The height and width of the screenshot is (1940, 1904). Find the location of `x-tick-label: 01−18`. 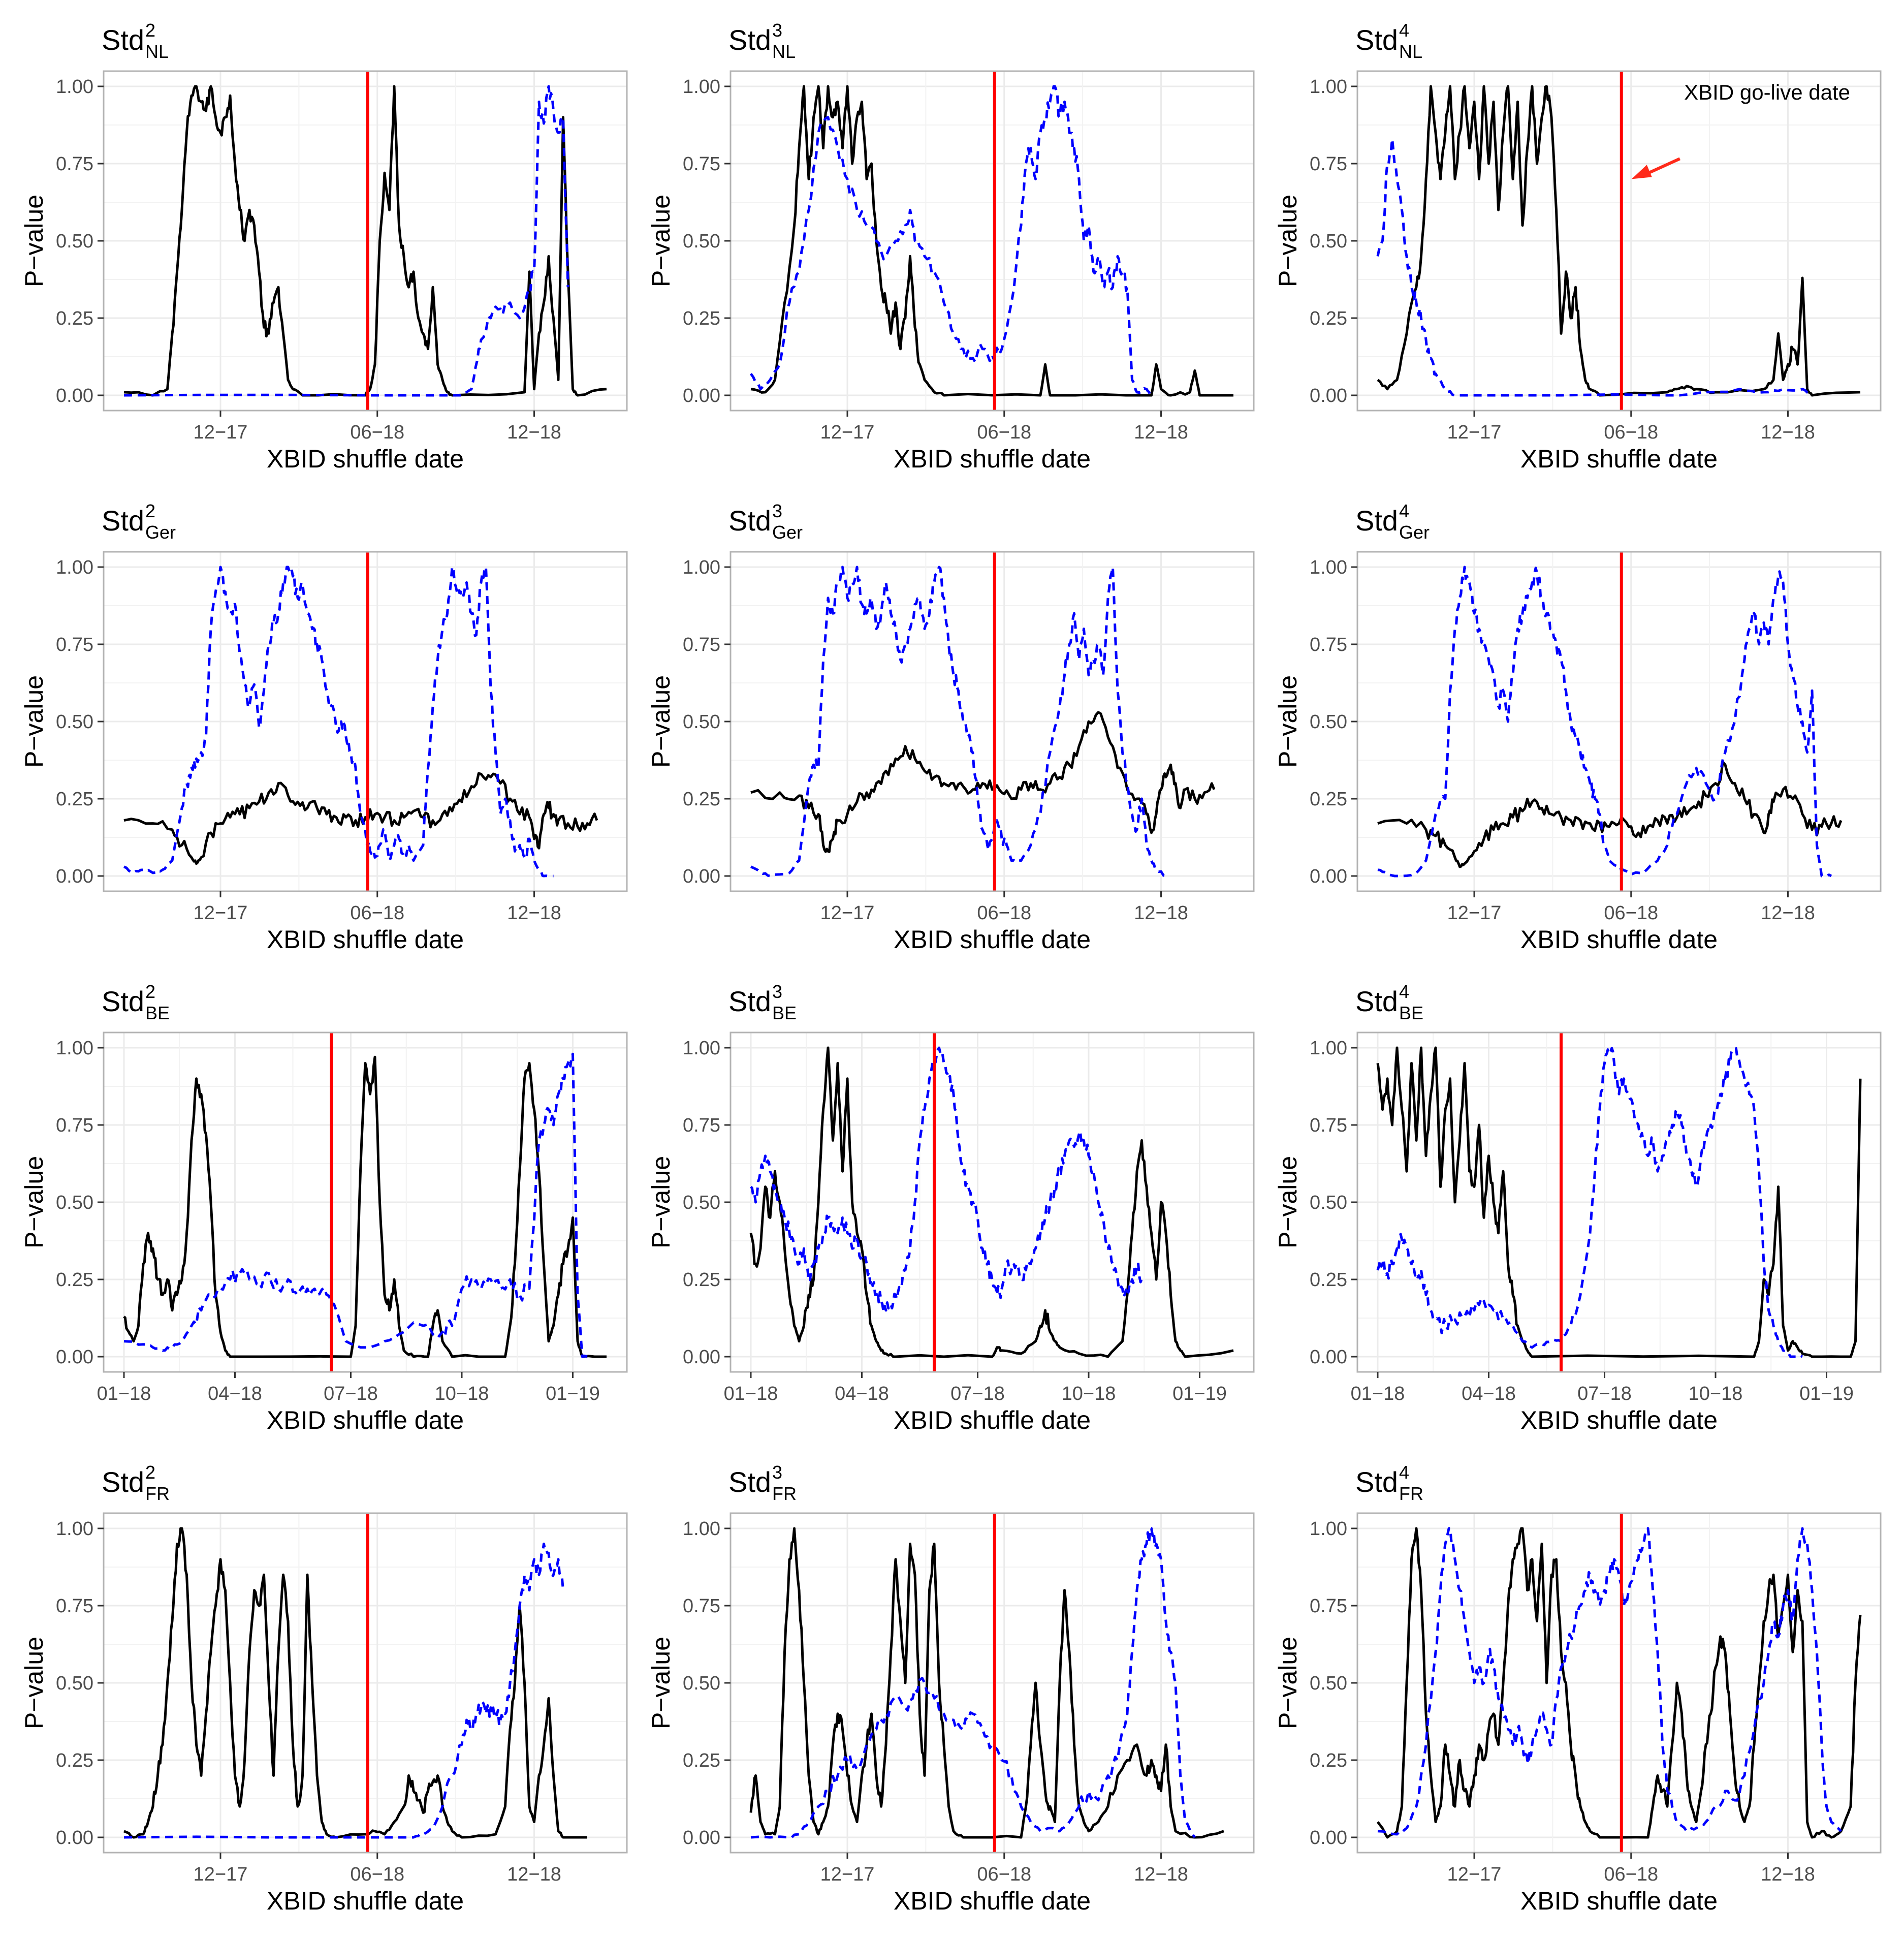

x-tick-label: 01−18 is located at coordinates (751, 1393).